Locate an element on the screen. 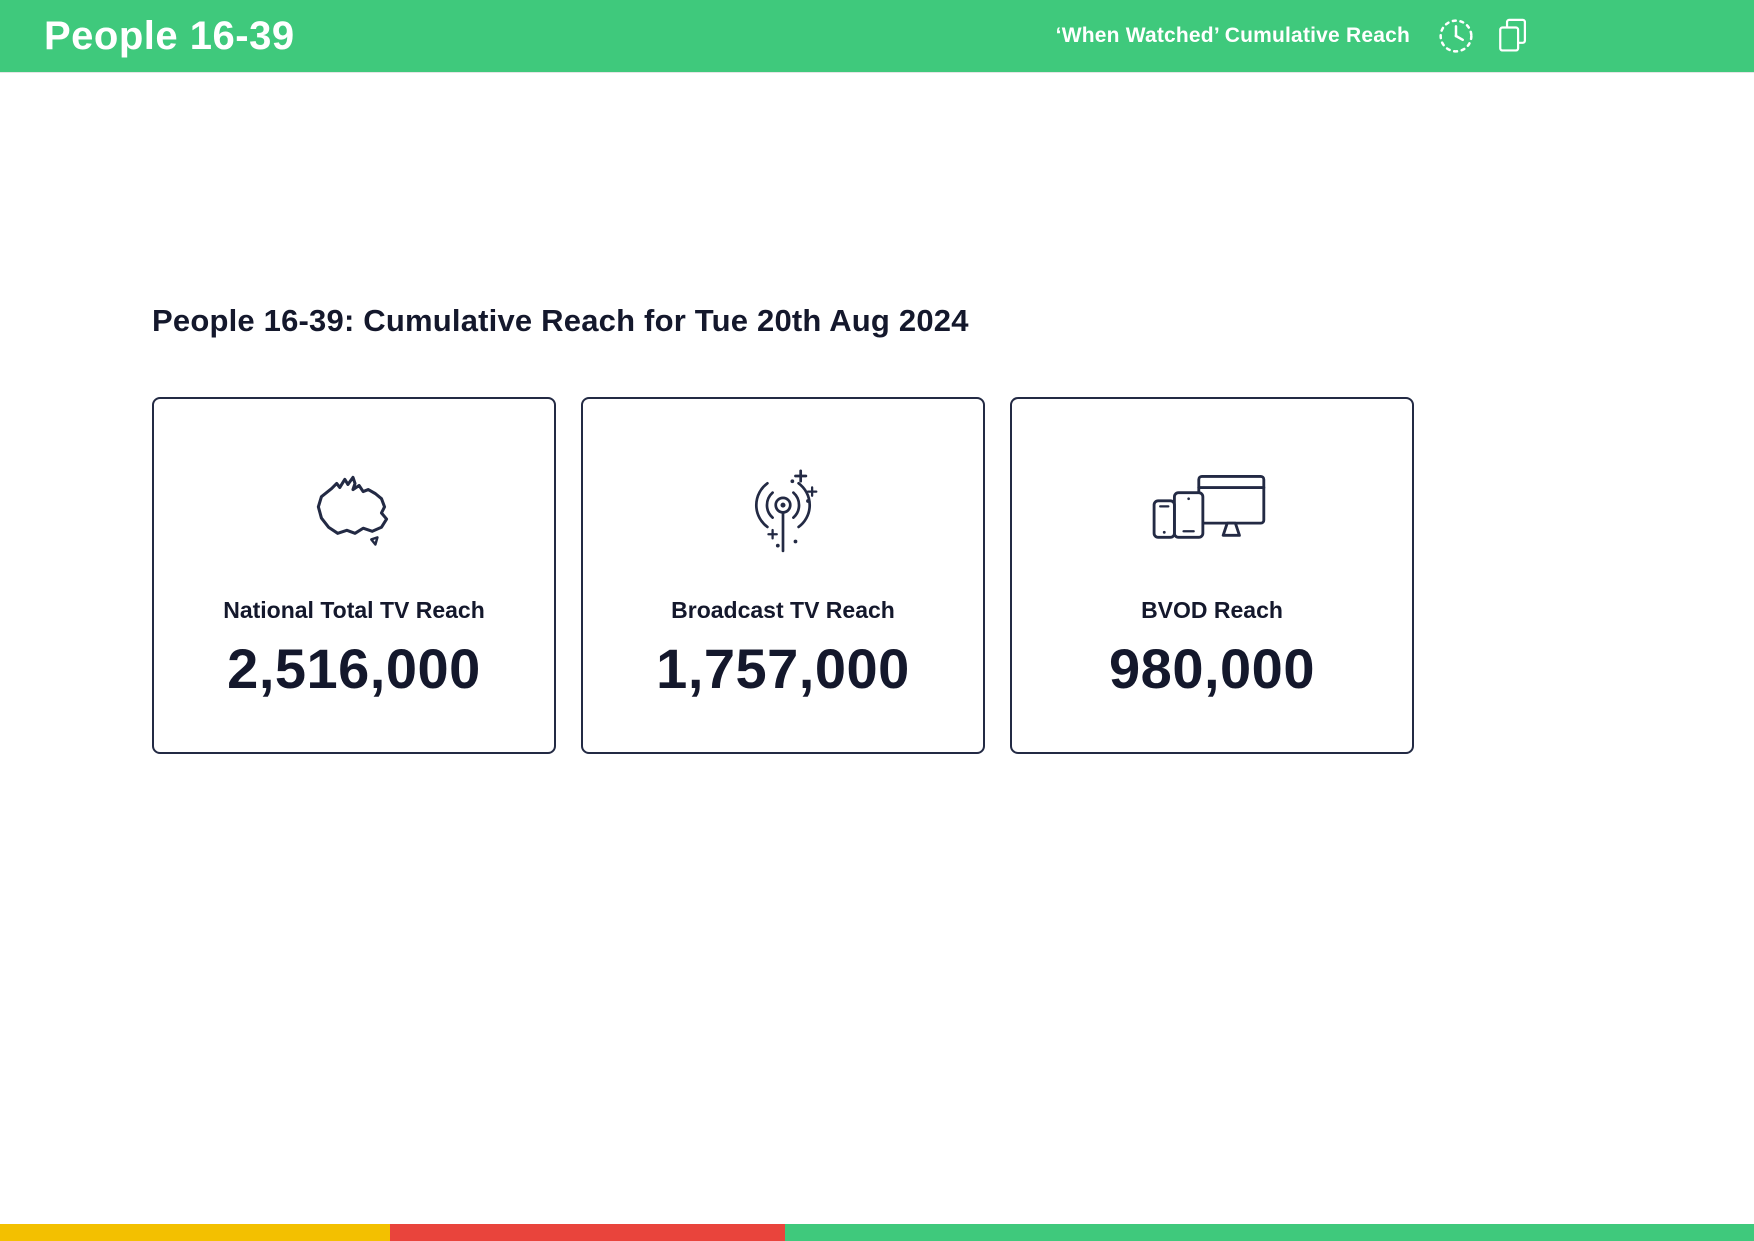  header-right-group: ‘When Watched’ Cumulative Reach is located at coordinates (1294, 36).